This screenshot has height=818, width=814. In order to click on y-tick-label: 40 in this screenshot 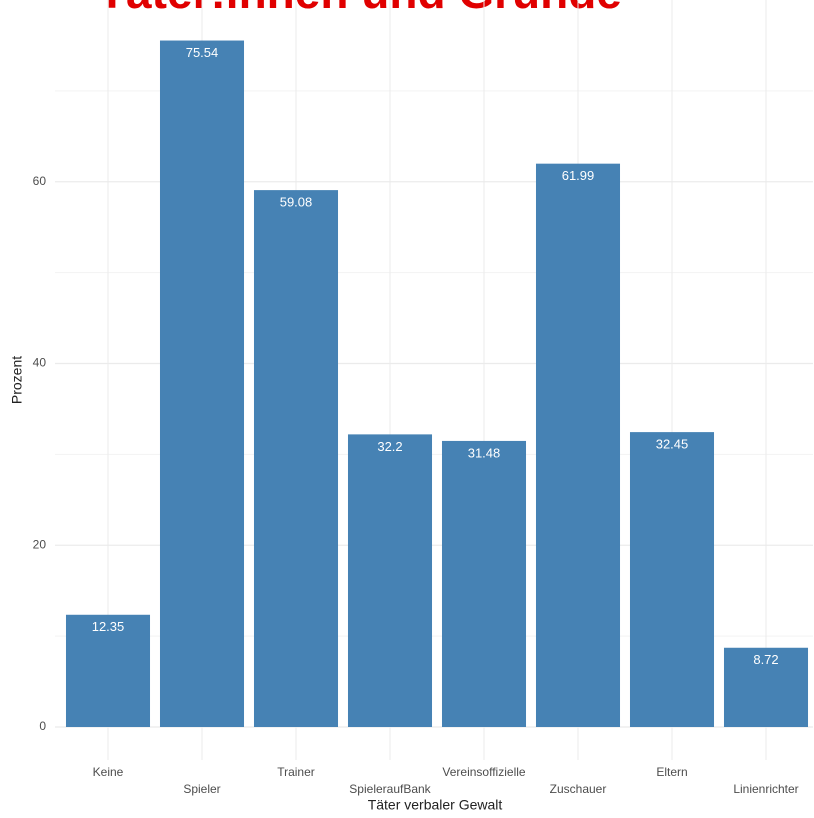, I will do `click(40, 363)`.